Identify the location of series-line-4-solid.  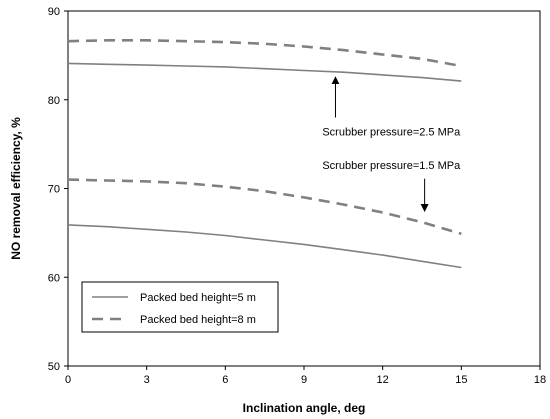
(264, 246).